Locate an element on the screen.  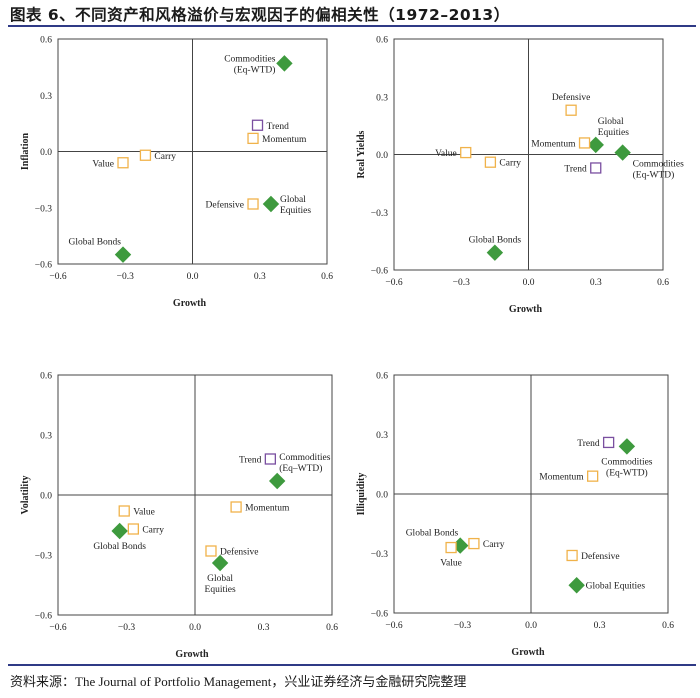
point-label-line: Global is located at coordinates (220, 579).